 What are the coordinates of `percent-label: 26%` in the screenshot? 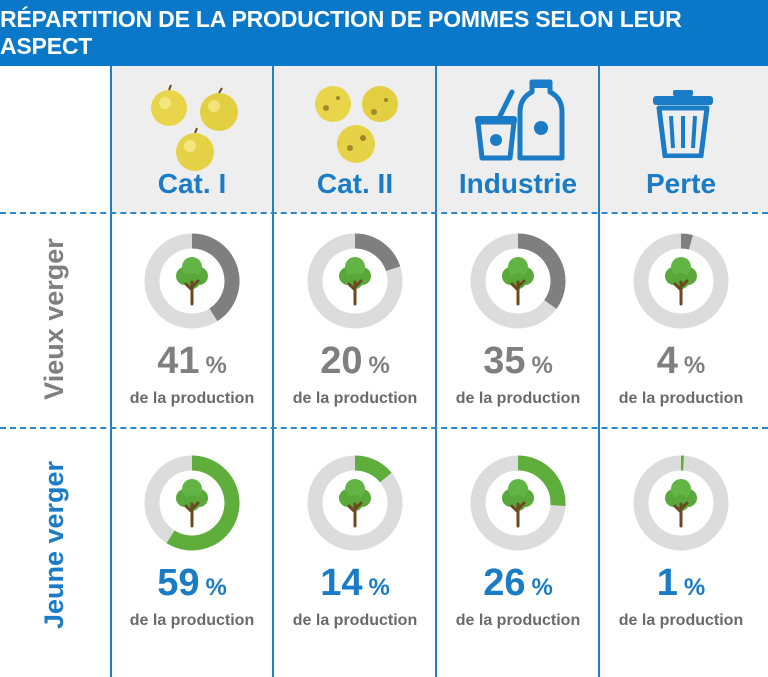 It's located at (518, 583).